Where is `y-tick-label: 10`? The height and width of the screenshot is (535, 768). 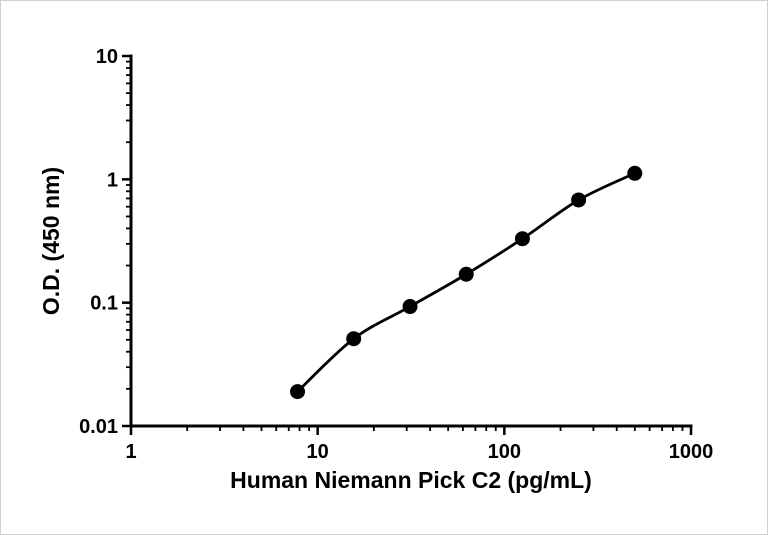
y-tick-label: 10 is located at coordinates (107, 57).